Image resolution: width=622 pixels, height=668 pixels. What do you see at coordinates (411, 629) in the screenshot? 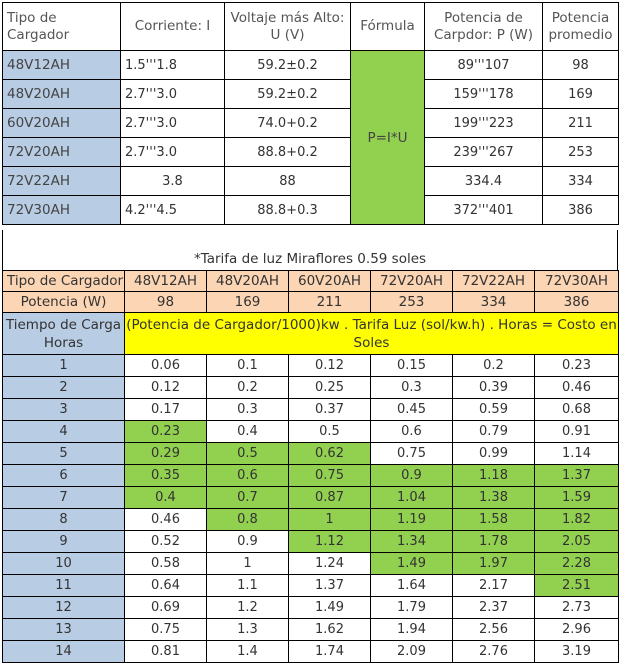
I see `cost-cell: 1.94` at bounding box center [411, 629].